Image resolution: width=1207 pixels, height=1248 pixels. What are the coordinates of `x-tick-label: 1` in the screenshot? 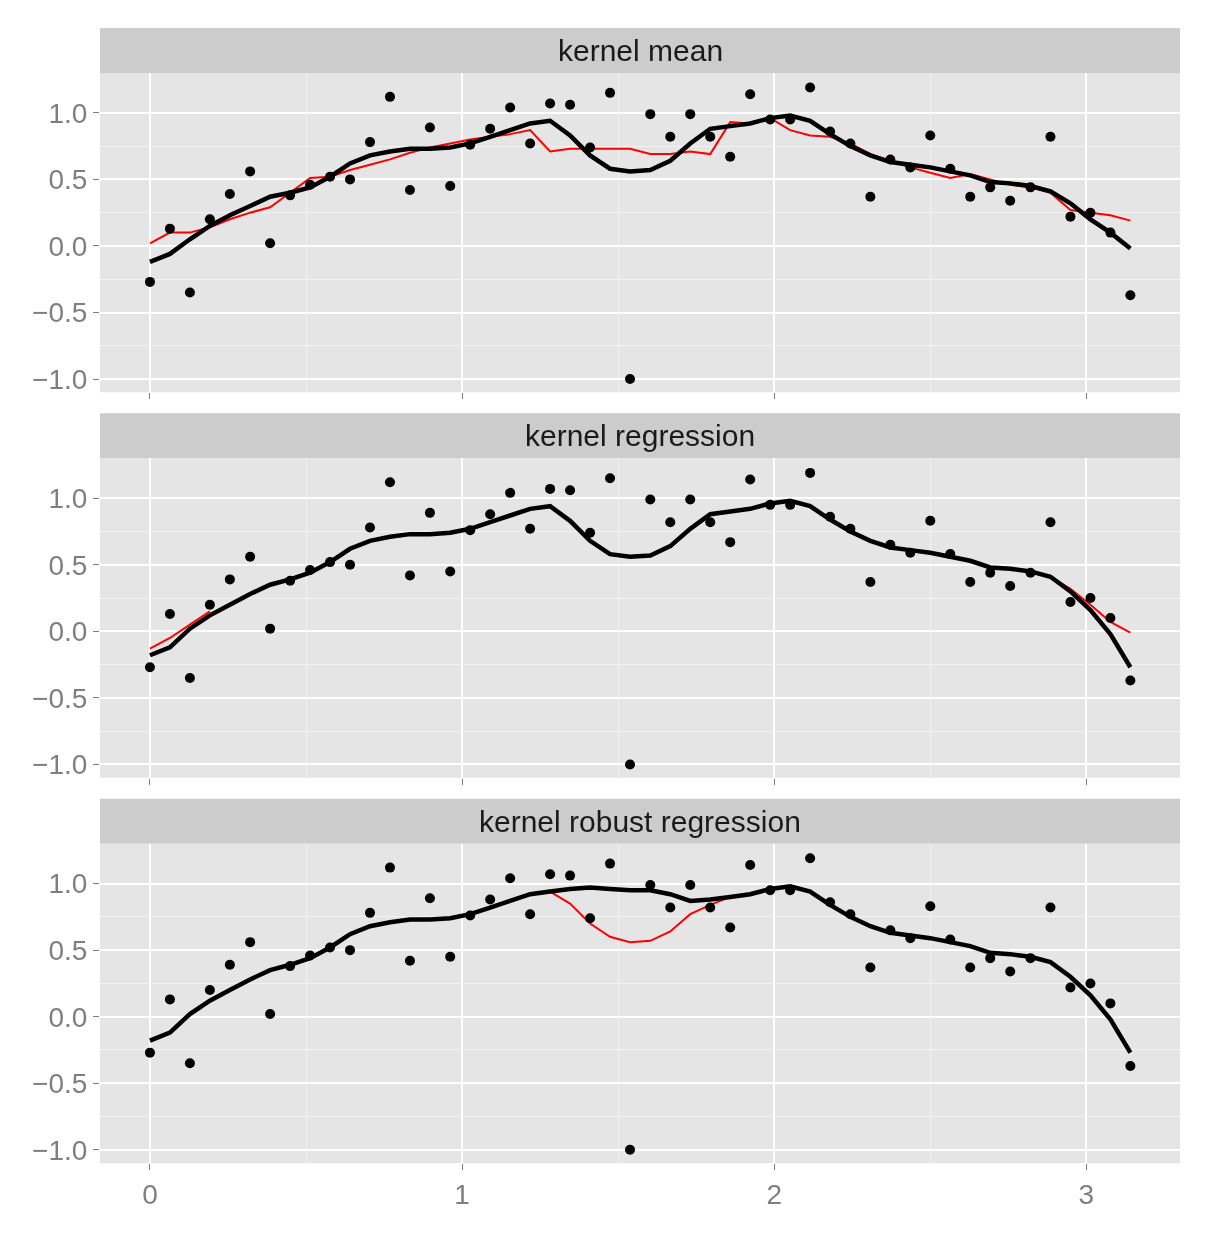 It's located at (462, 1194).